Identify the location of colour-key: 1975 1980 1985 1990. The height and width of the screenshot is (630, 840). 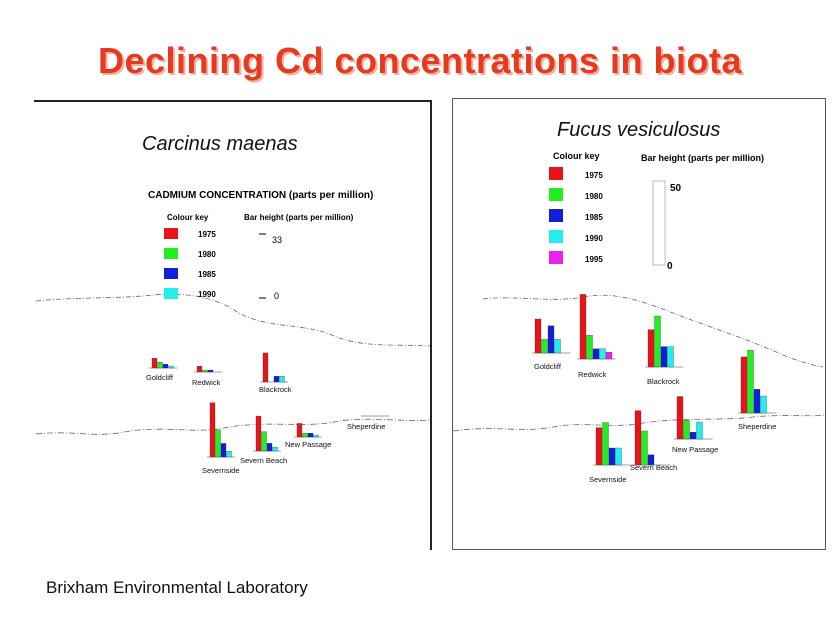
(190, 263).